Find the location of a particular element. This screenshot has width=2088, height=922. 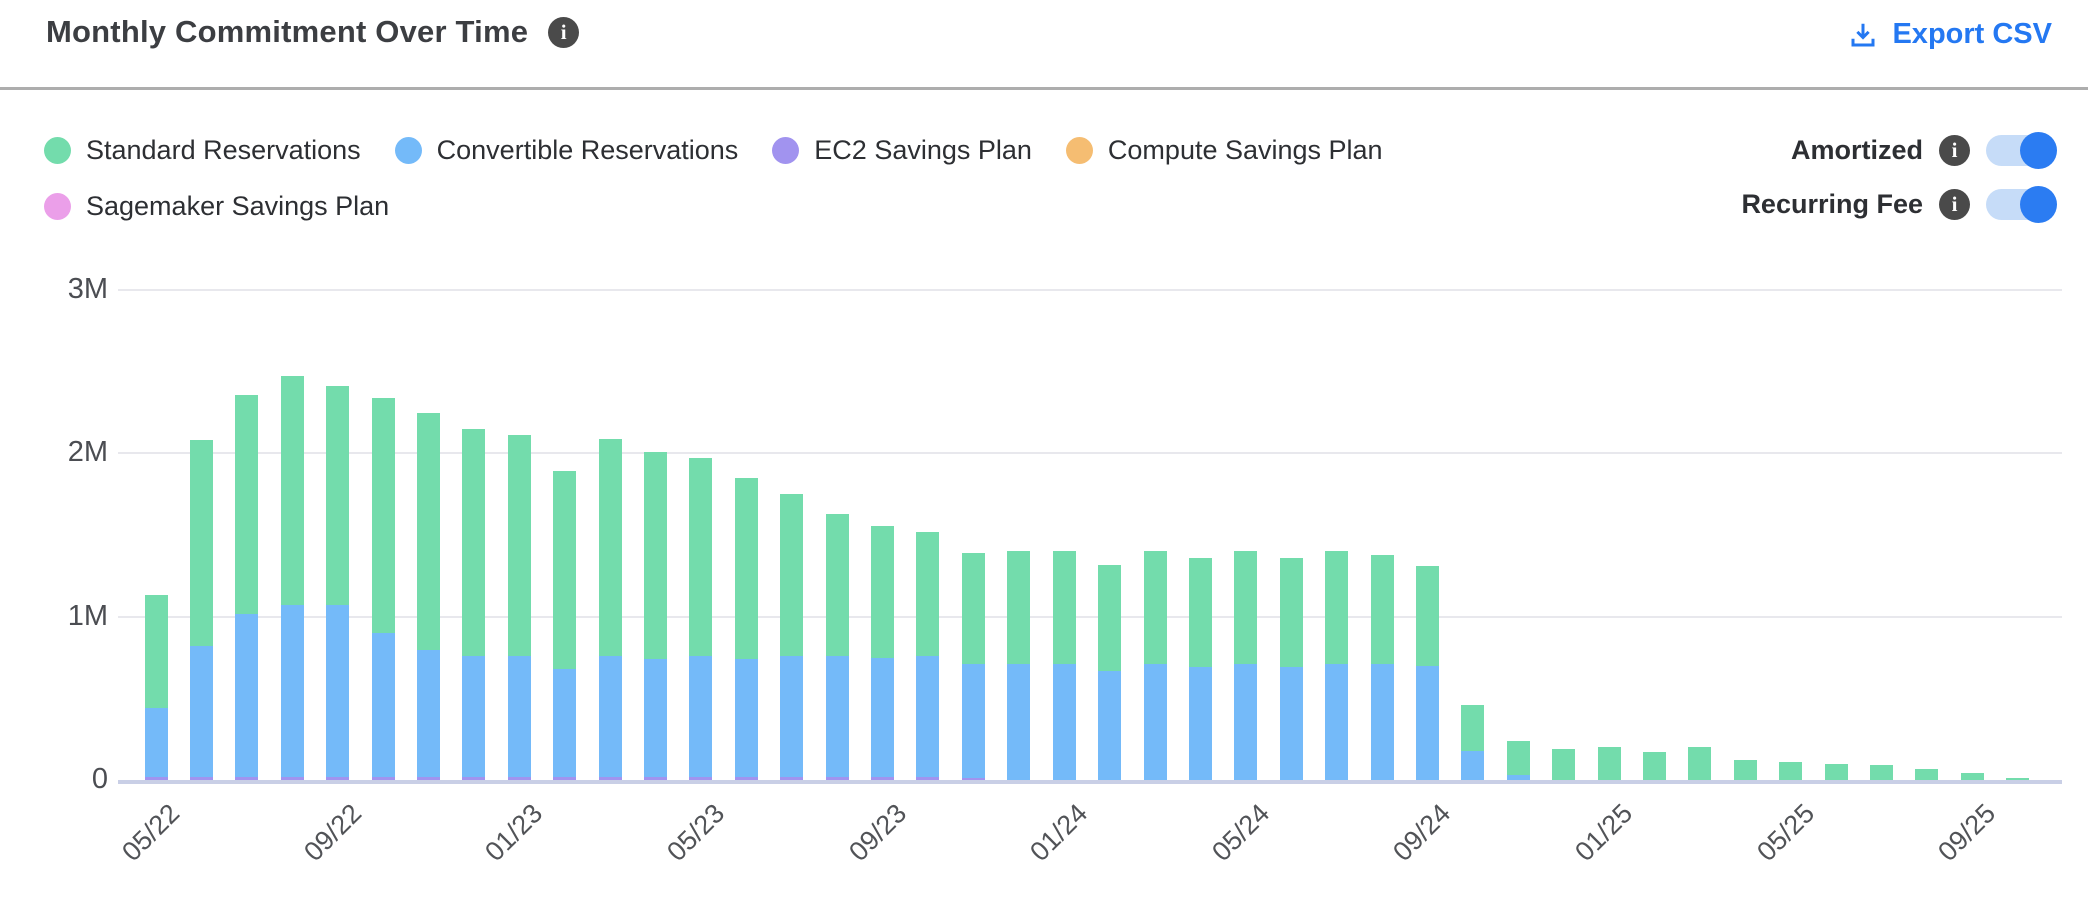

export-csv-button: Export CSV is located at coordinates (1950, 34).